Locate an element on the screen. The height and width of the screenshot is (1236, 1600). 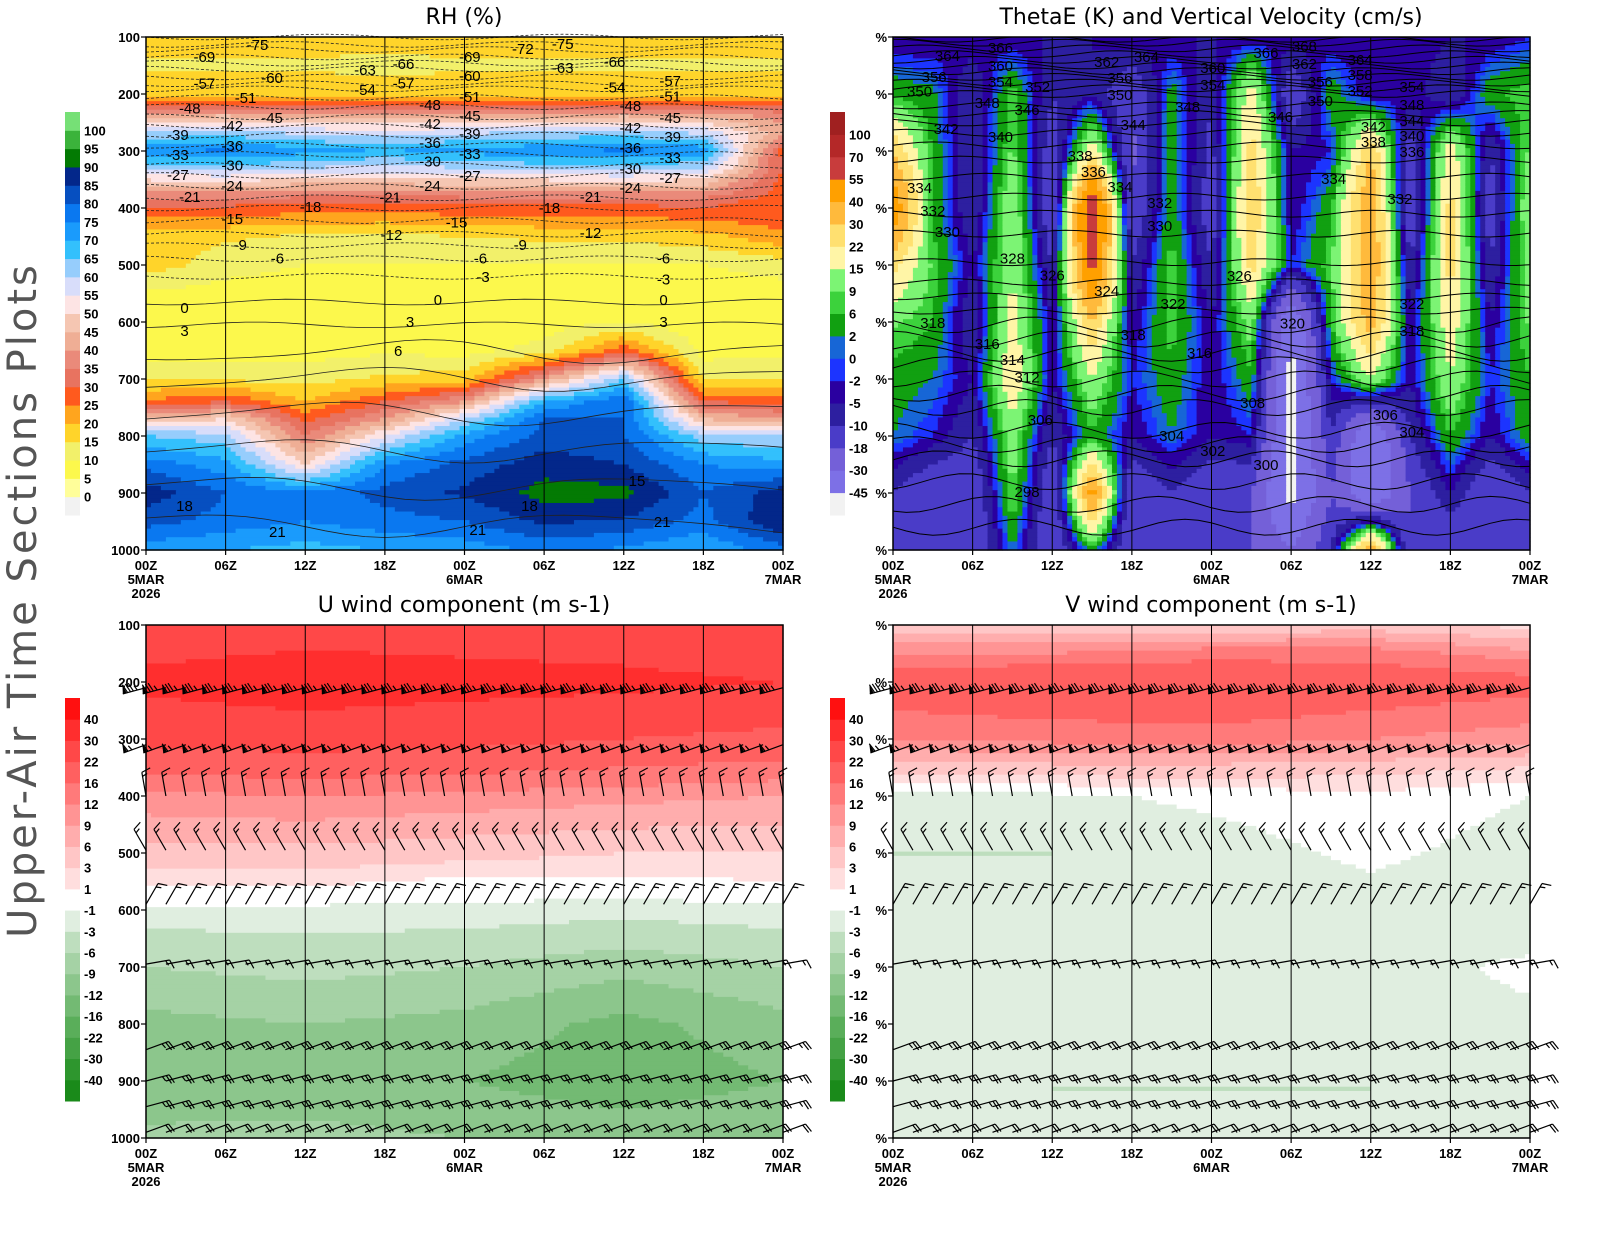
rh-contour-label: -18 is located at coordinates (311, 207).